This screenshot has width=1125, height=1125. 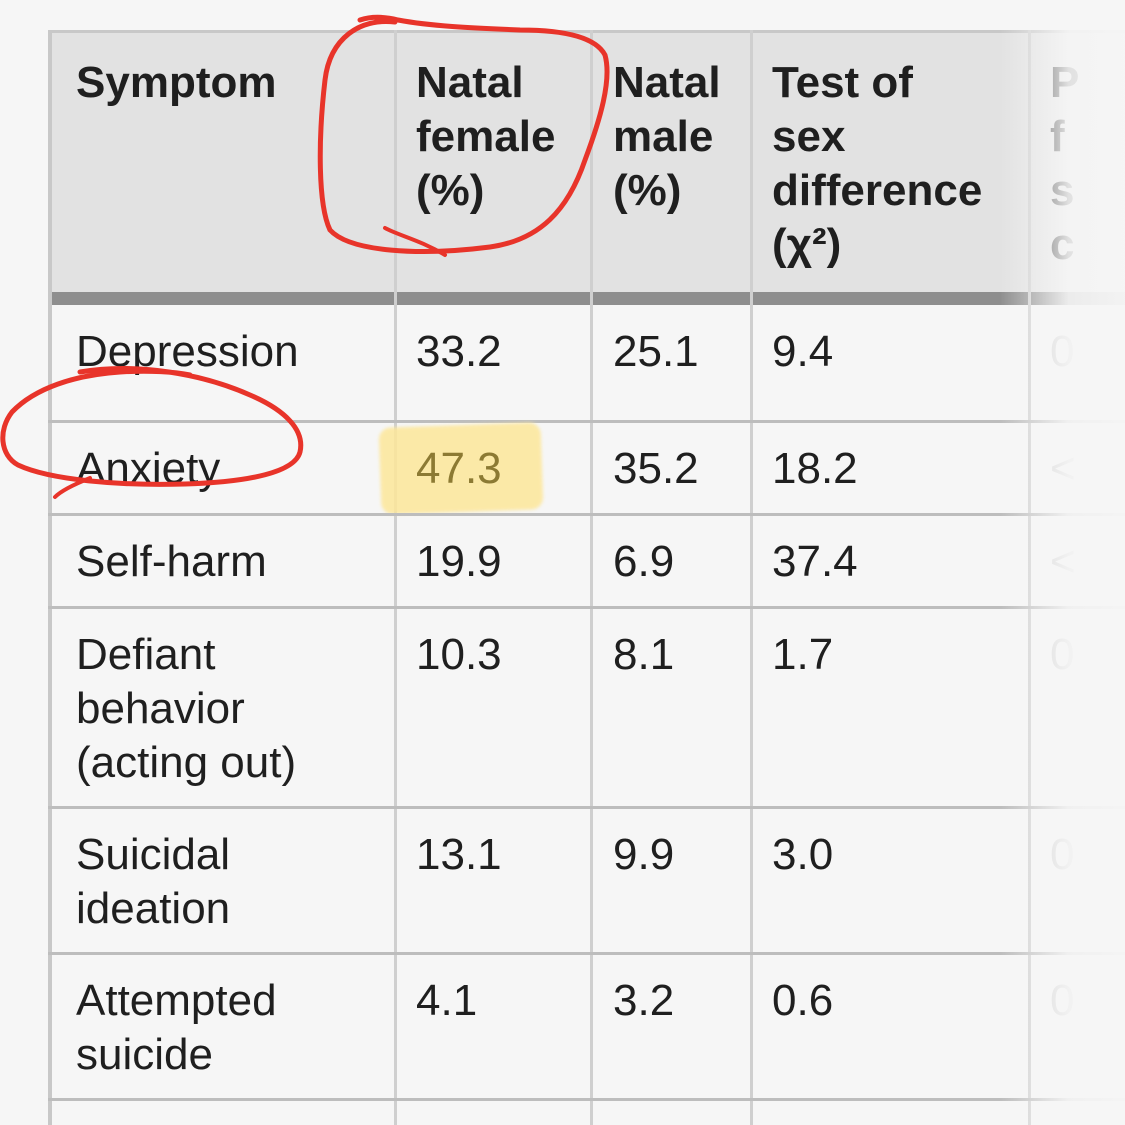 I want to click on chi-square-cell: 3.0, so click(x=803, y=854).